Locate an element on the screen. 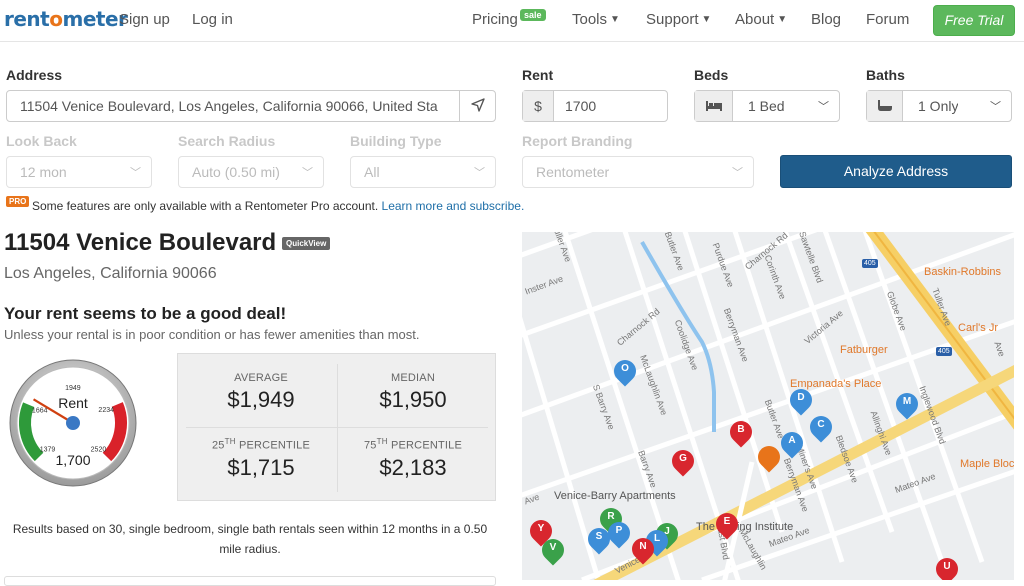  stat-75th-num: 75 is located at coordinates (370, 445).